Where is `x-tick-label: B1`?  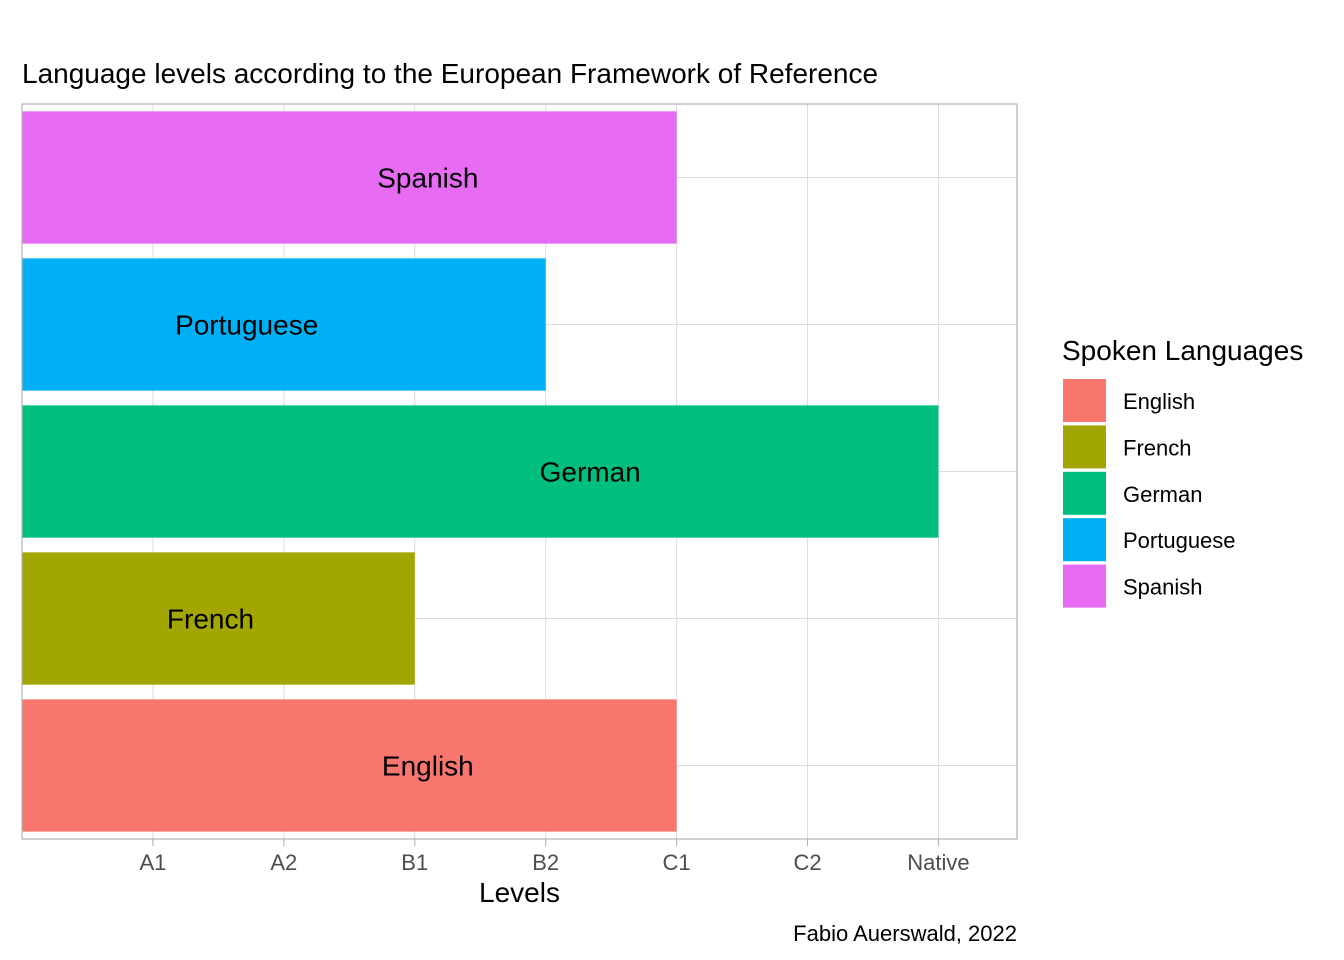
x-tick-label: B1 is located at coordinates (414, 862).